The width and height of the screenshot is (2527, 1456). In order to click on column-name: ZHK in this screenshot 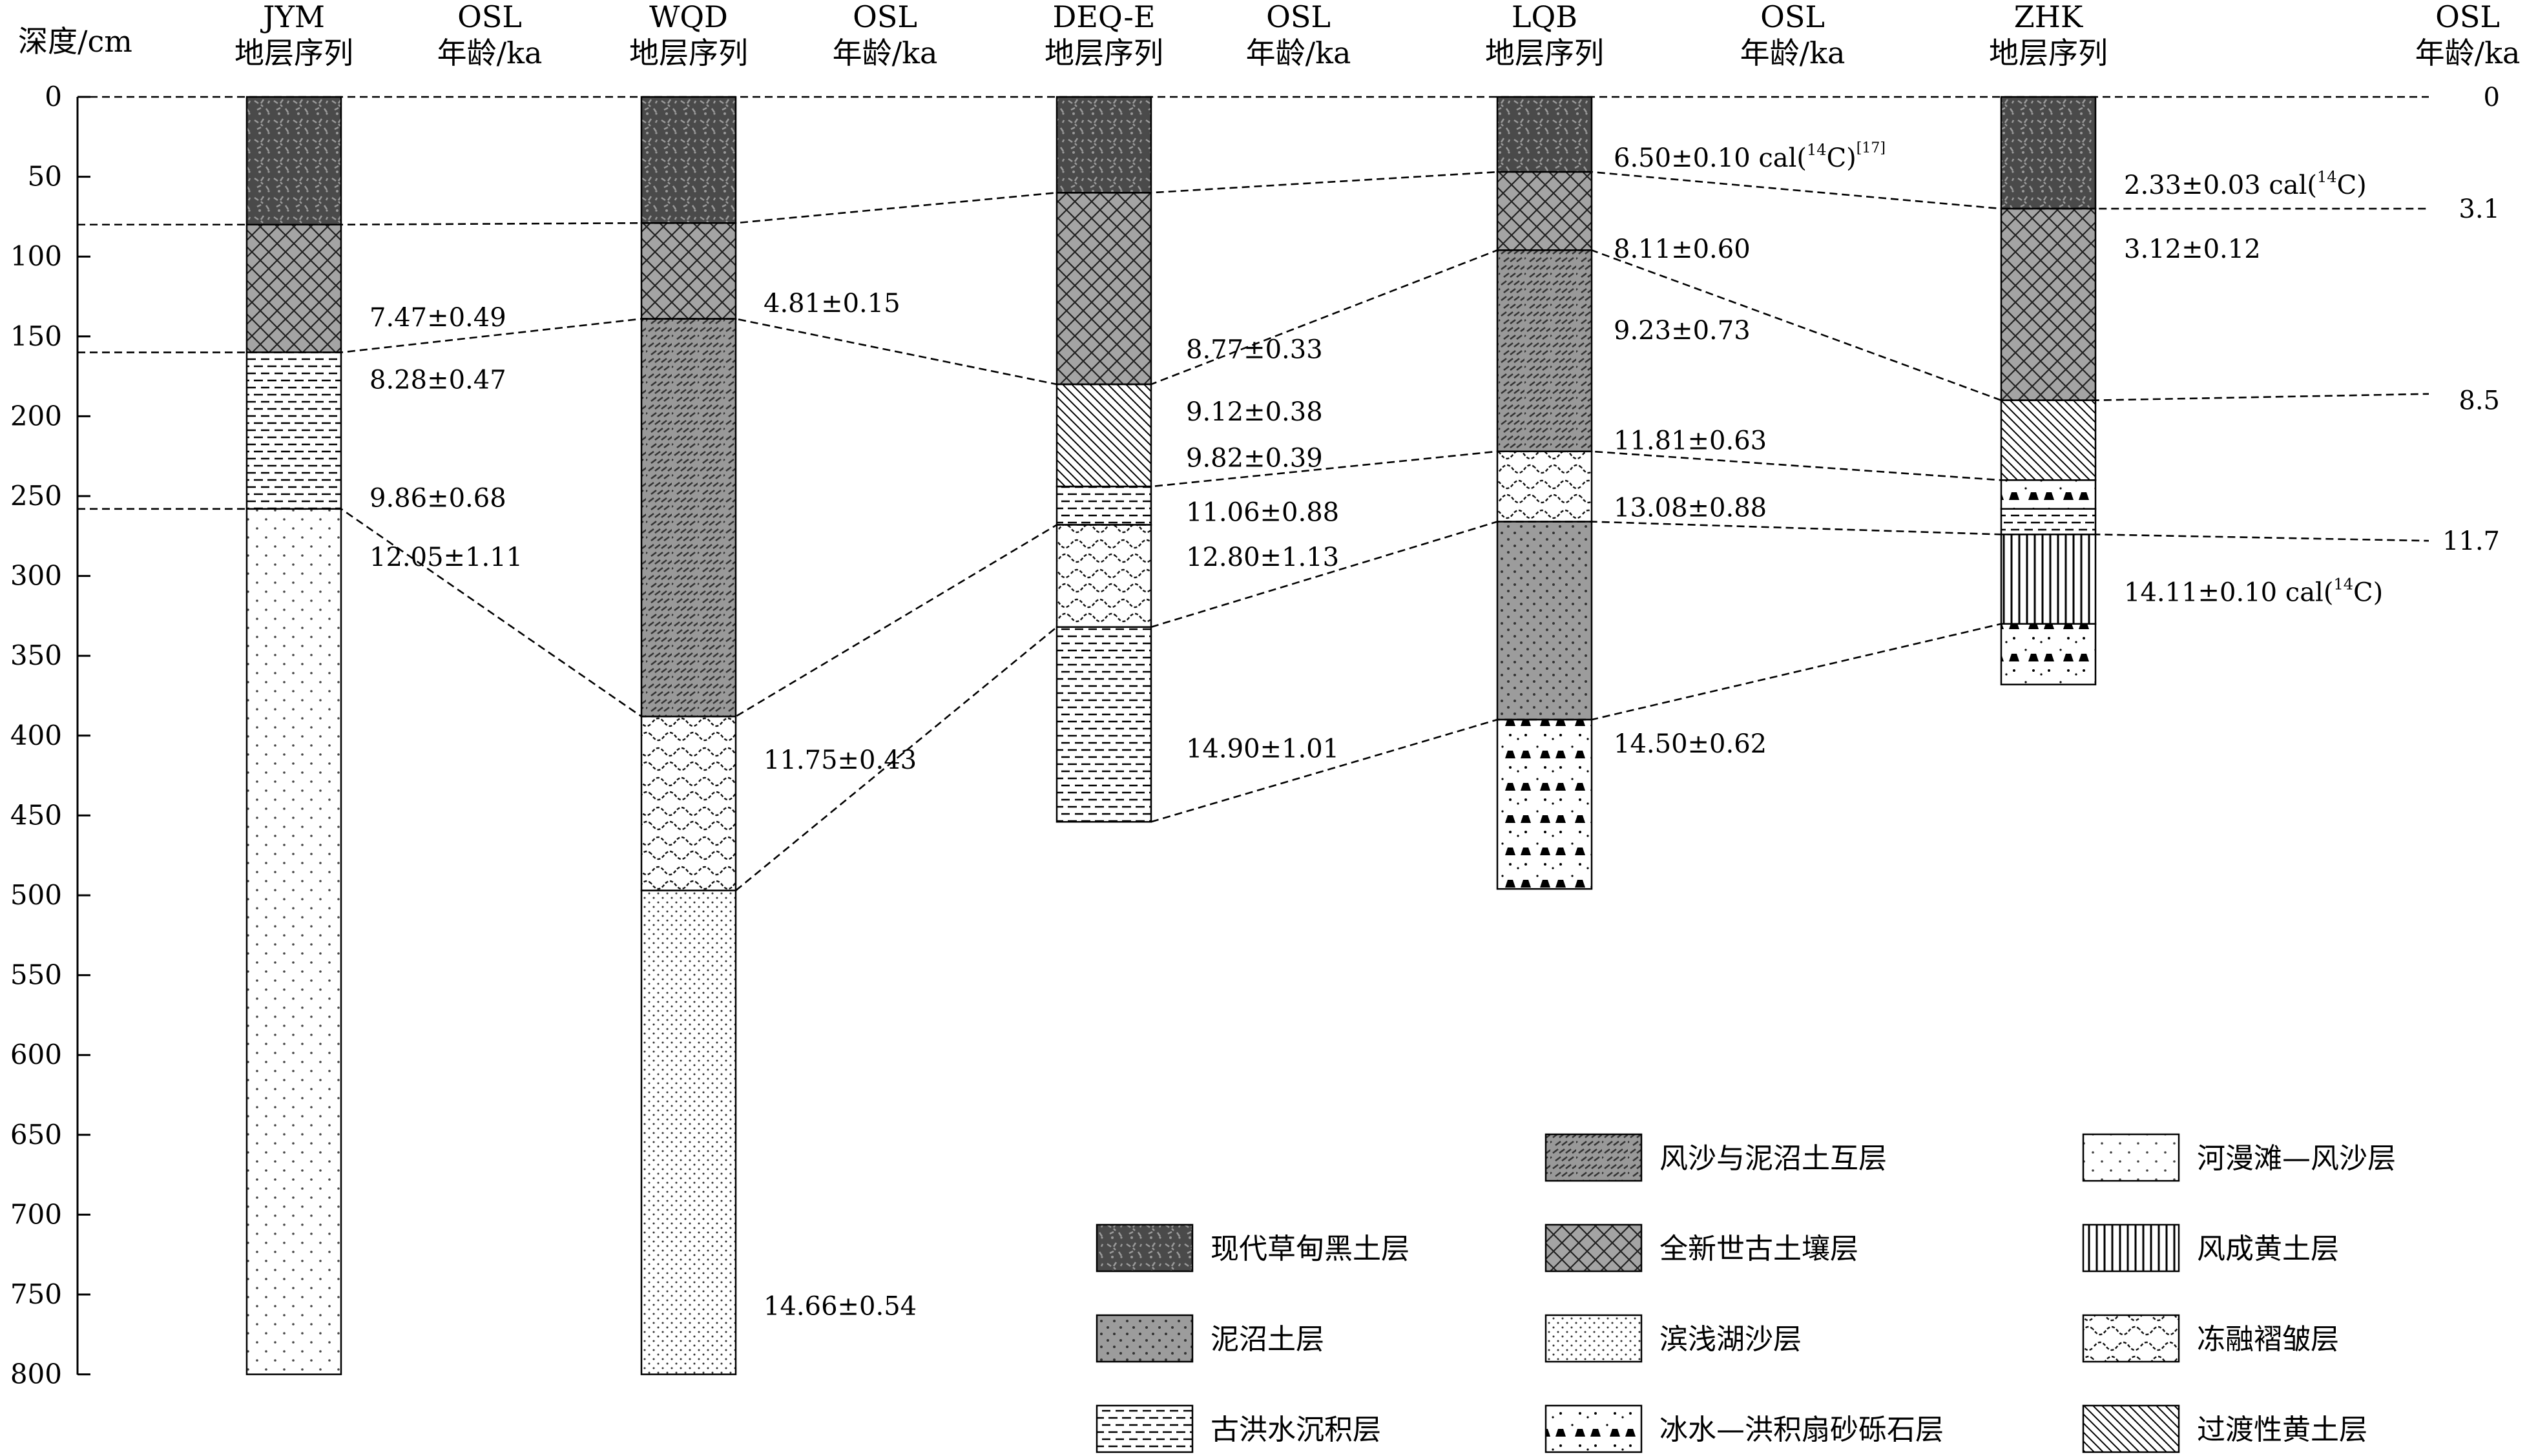, I will do `click(2049, 17)`.